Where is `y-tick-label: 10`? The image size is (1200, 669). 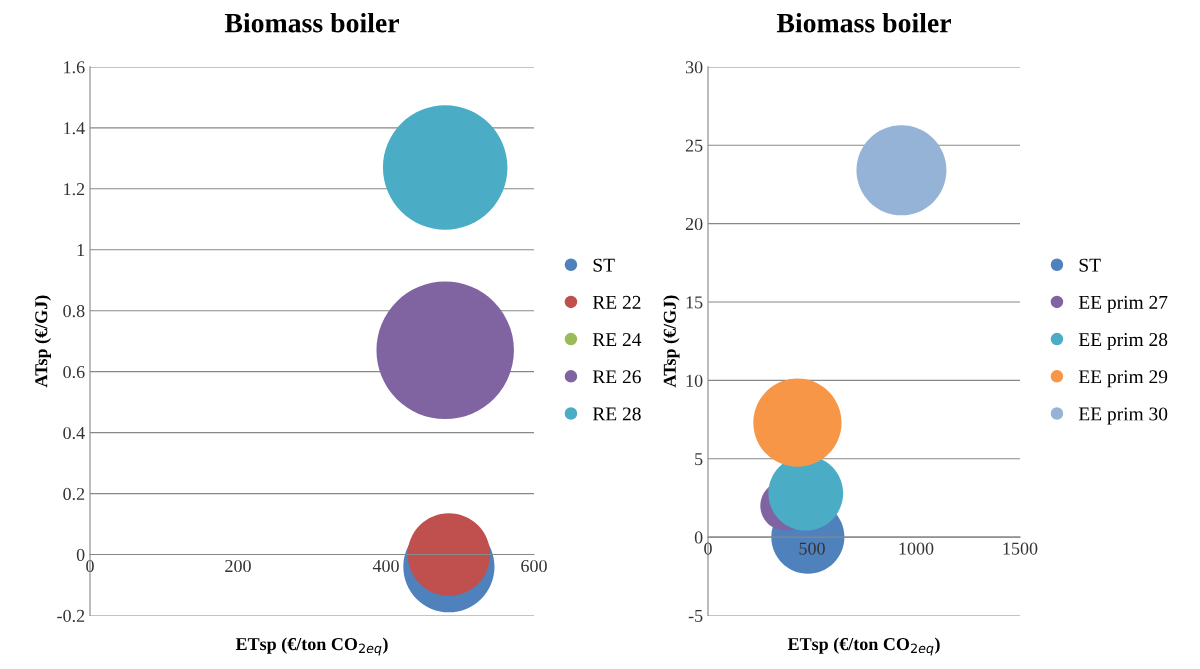
y-tick-label: 10 is located at coordinates (694, 380).